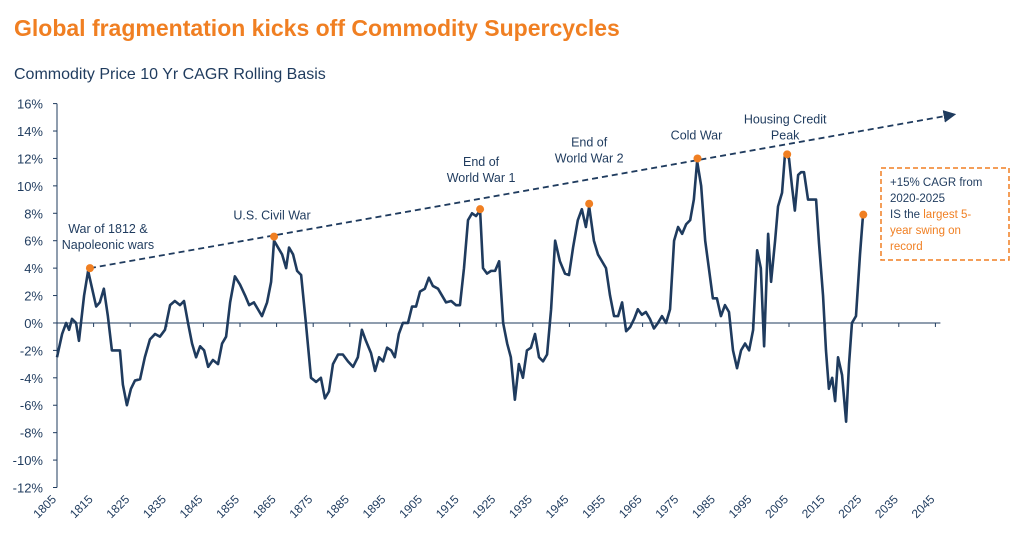 The width and height of the screenshot is (1024, 541). Describe the element at coordinates (593, 506) in the screenshot. I see `x-tick-label: 1955` at that location.